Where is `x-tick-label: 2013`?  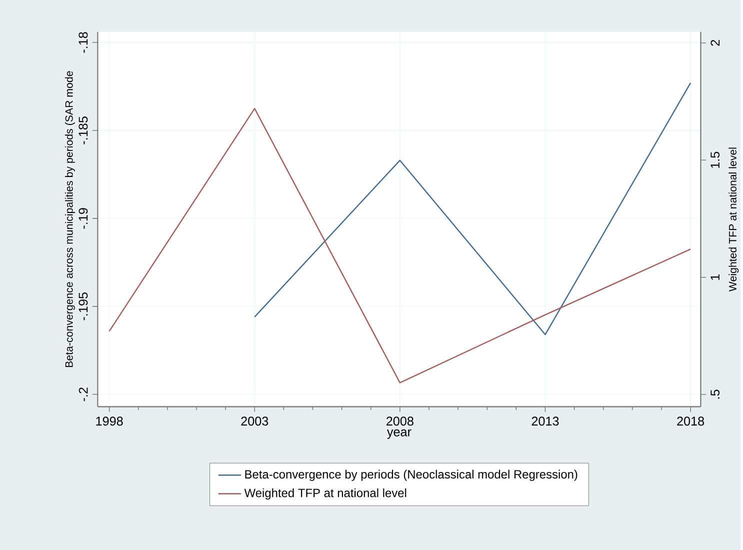
x-tick-label: 2013 is located at coordinates (545, 421).